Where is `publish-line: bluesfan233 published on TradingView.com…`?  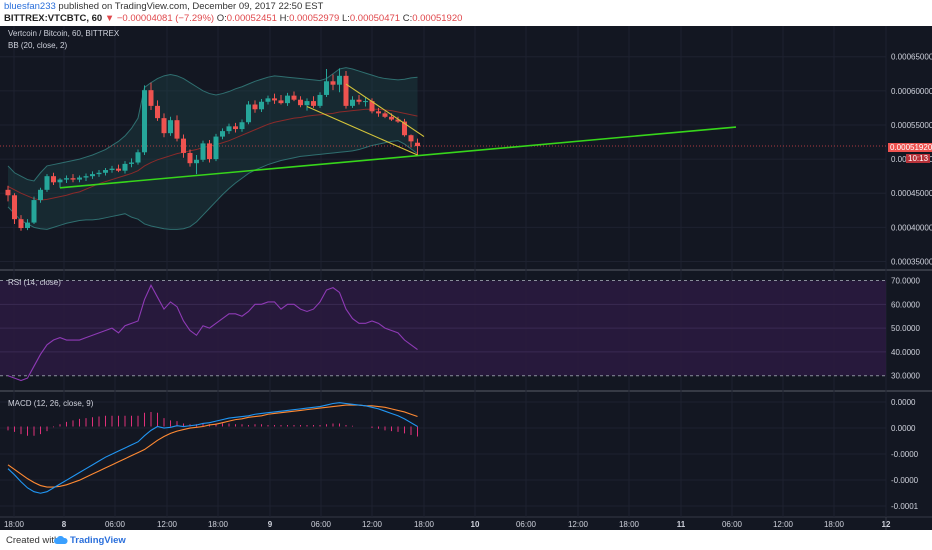 publish-line: bluesfan233 published on TradingView.com… is located at coordinates (163, 6).